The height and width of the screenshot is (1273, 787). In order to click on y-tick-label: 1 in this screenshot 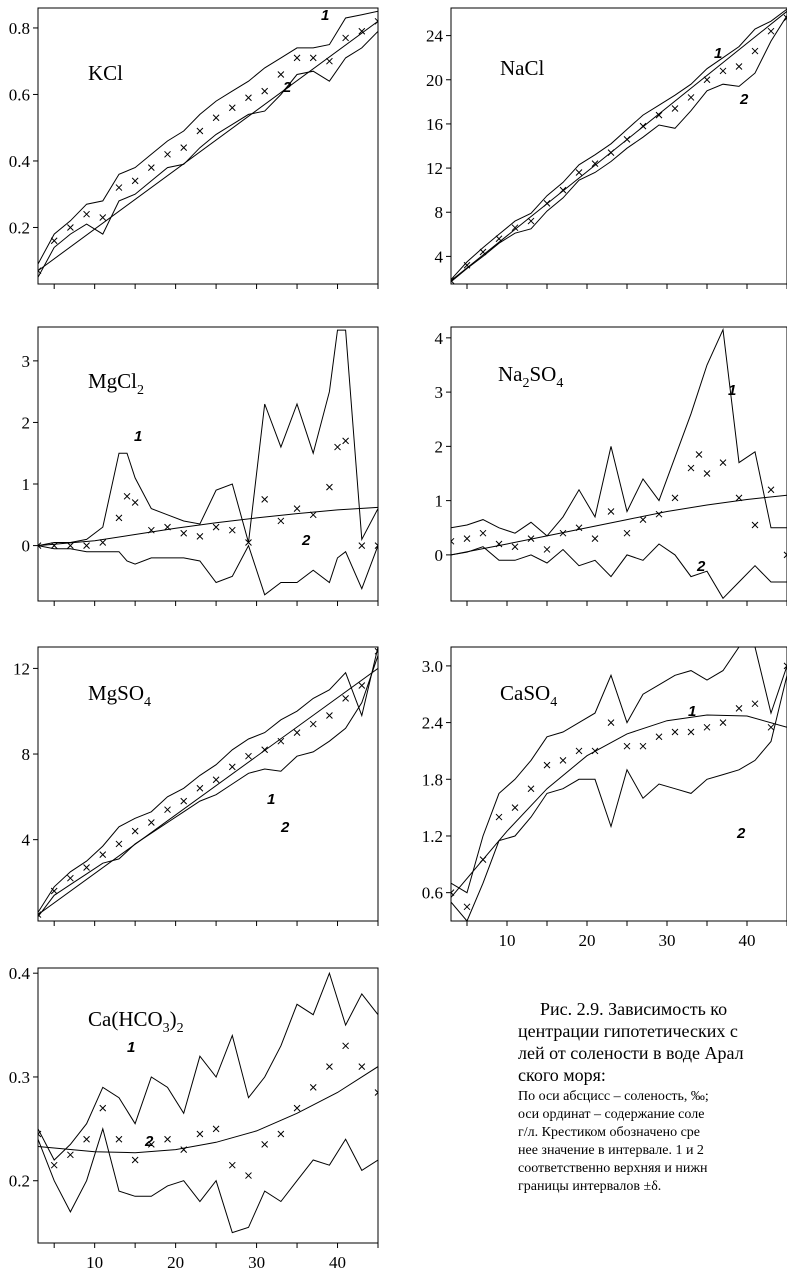, I will do `click(439, 501)`.